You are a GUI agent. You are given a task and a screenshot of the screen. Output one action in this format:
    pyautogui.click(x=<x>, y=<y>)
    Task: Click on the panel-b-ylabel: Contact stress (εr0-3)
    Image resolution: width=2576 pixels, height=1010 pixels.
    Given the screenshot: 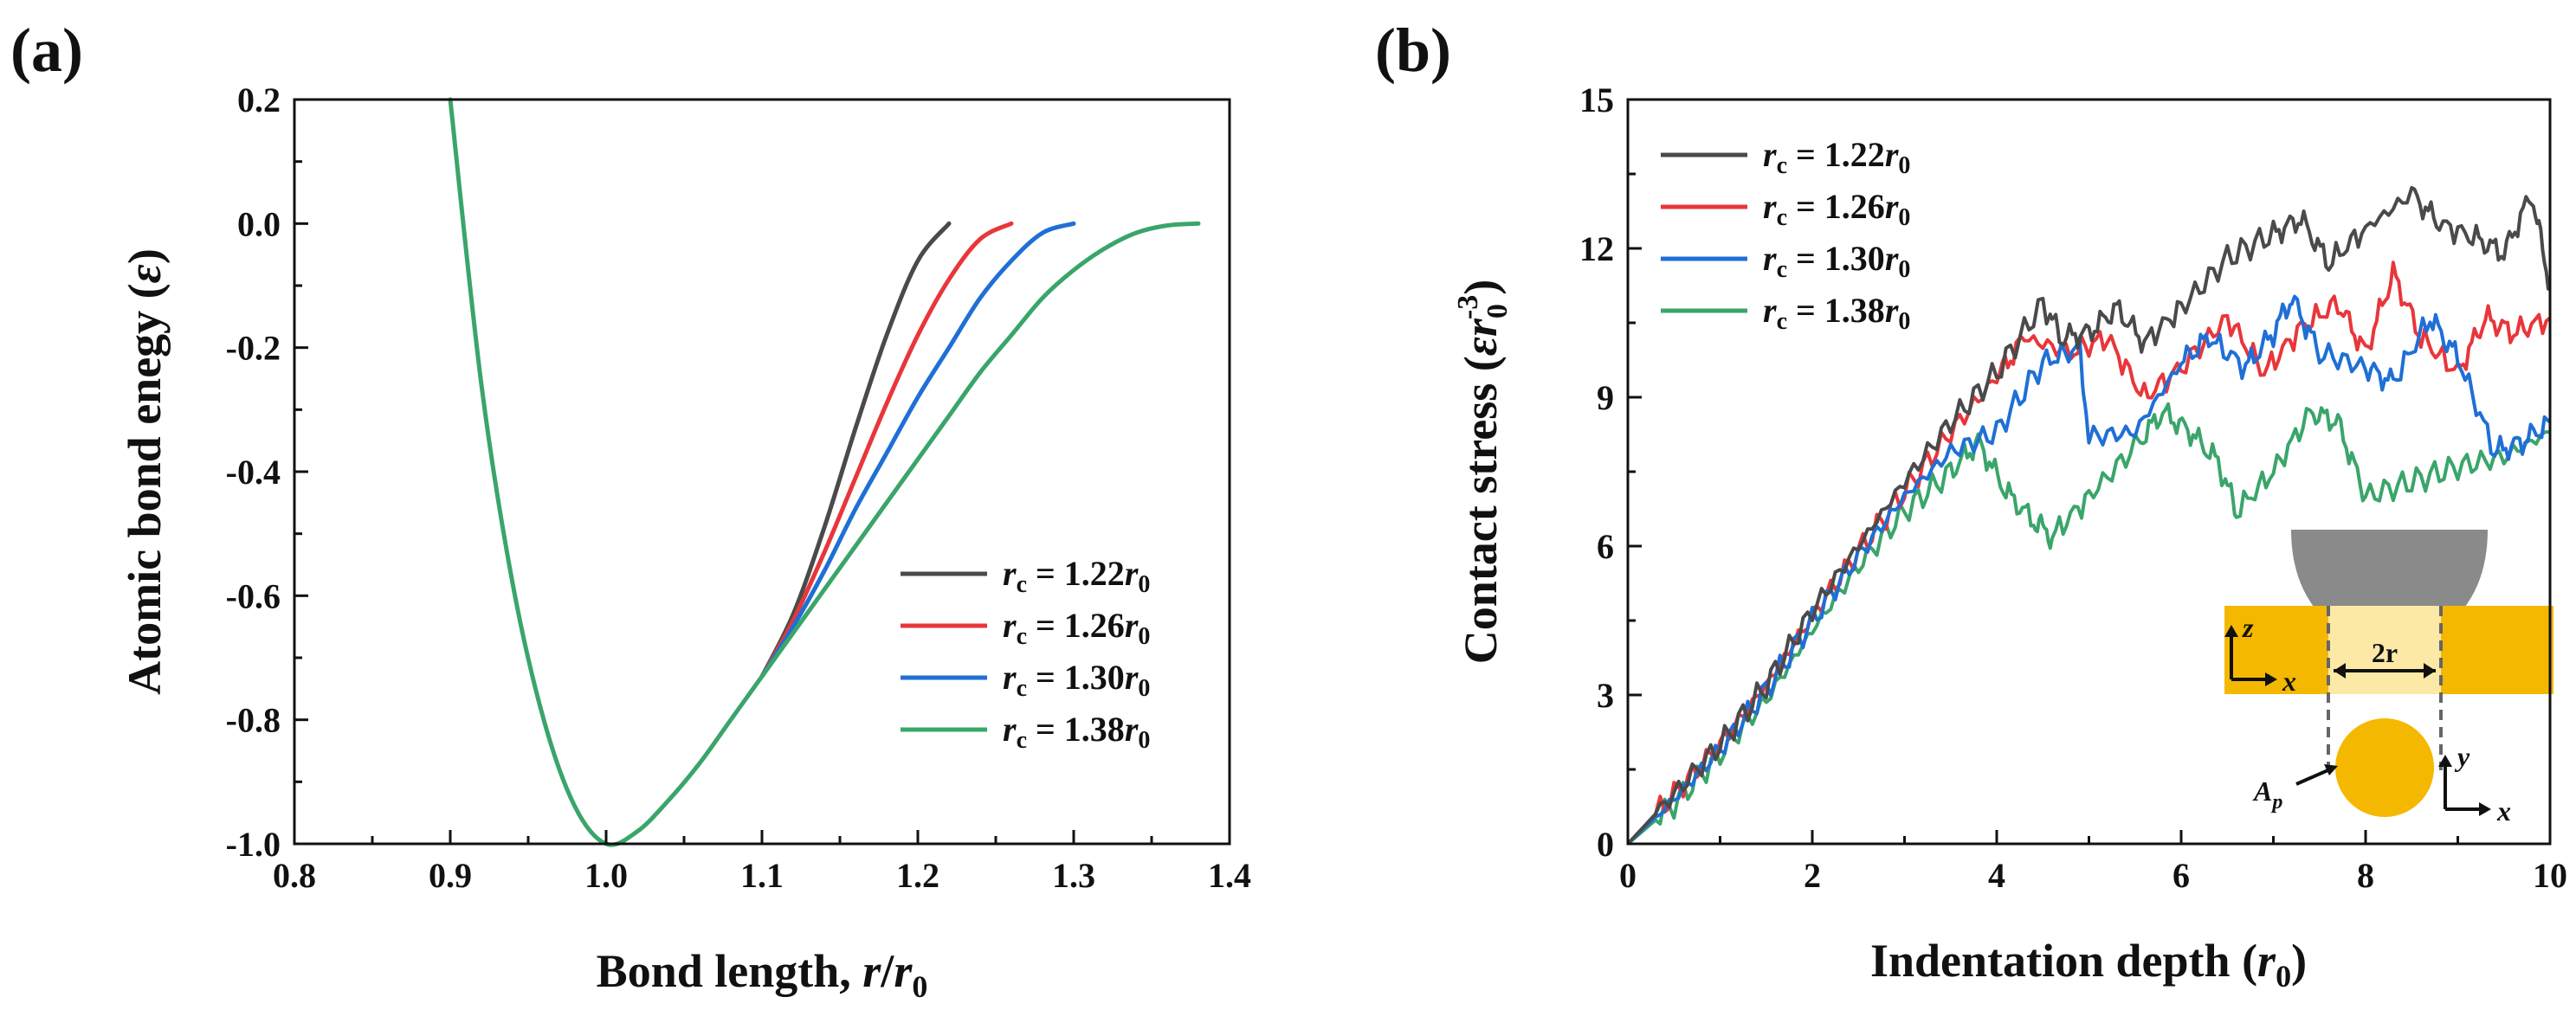 What is the action you would take?
    pyautogui.click(x=1483, y=472)
    